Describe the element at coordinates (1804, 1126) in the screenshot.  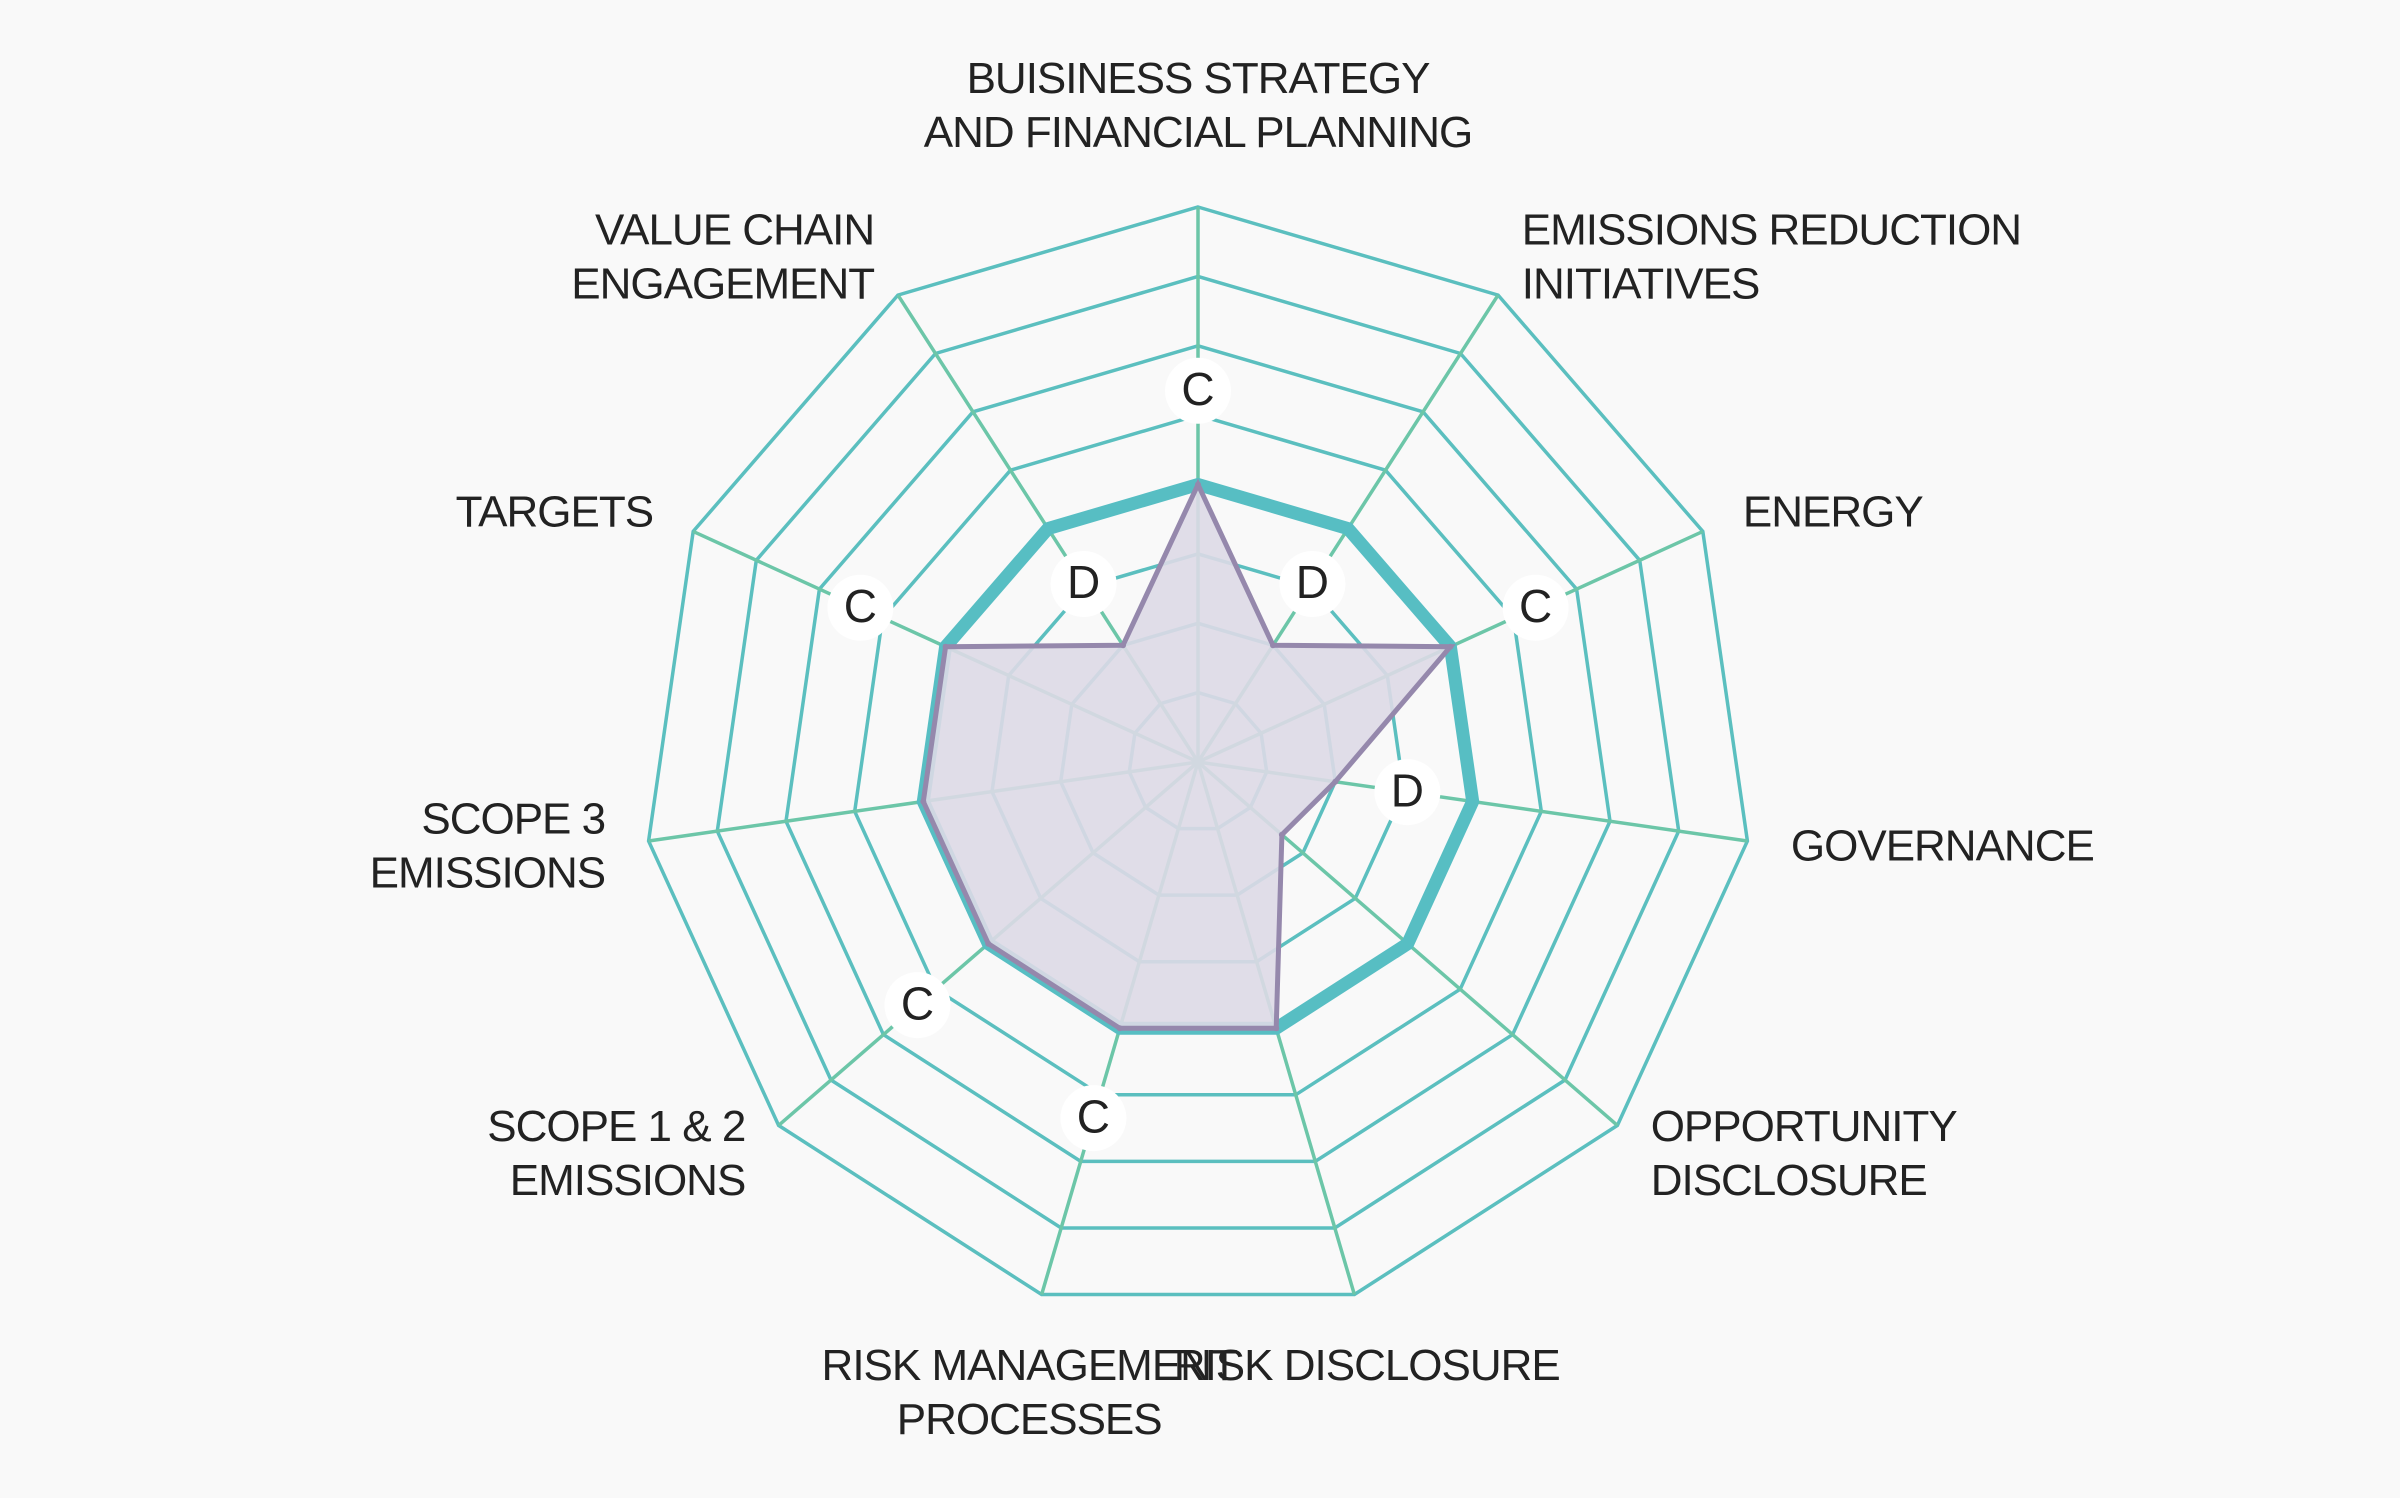
I see `axis-label-line: OPPORTUNITY` at that location.